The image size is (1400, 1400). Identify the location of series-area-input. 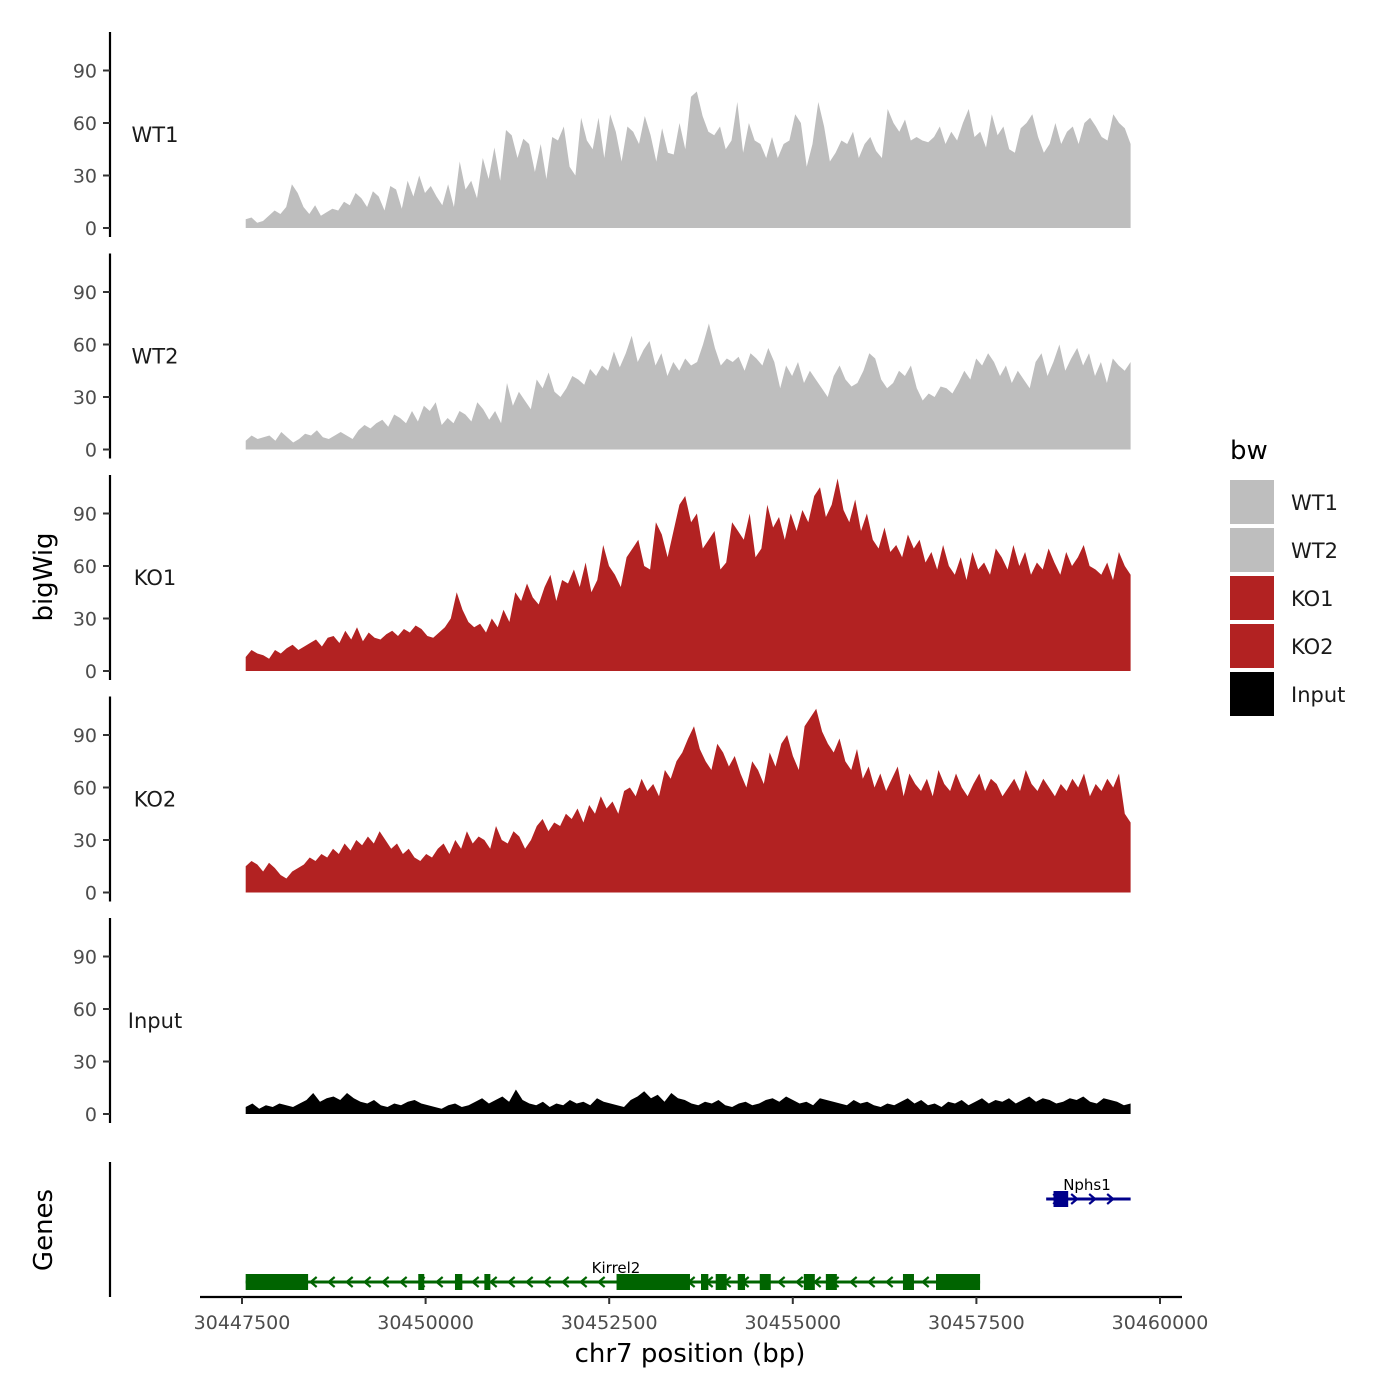
(688, 1101).